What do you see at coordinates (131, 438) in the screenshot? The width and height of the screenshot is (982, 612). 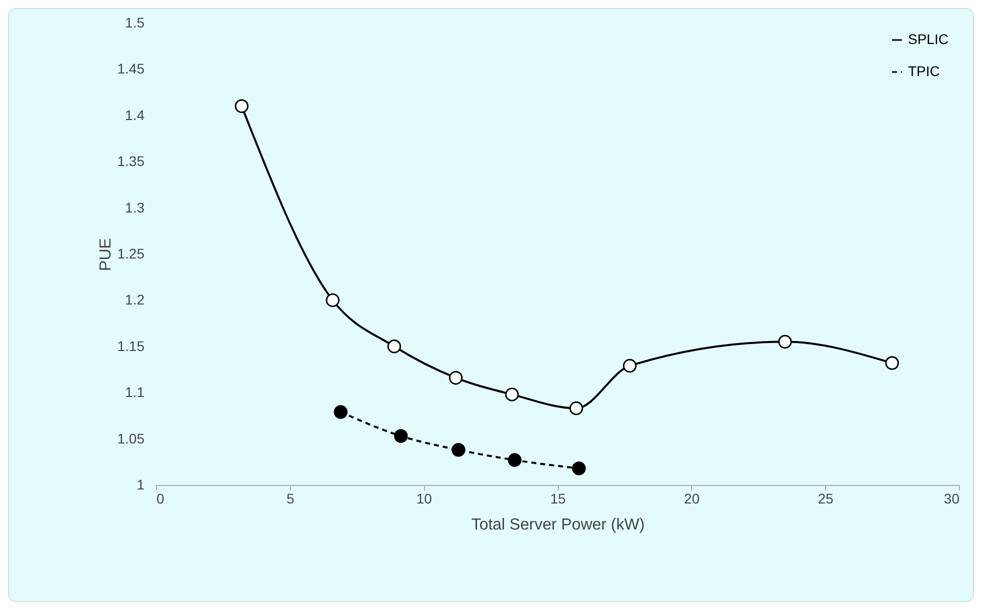 I see `y-tick-label: 1.05` at bounding box center [131, 438].